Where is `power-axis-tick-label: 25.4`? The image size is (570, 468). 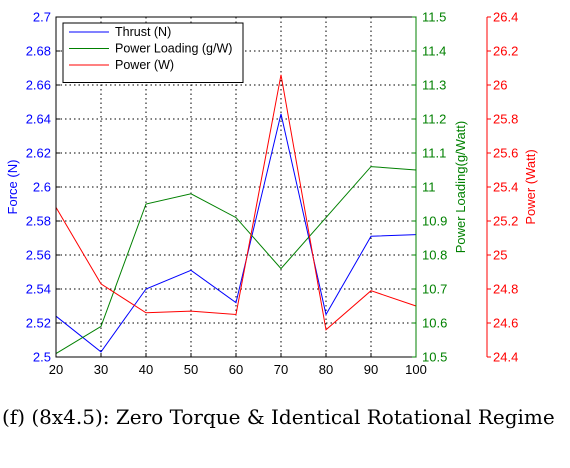 power-axis-tick-label: 25.4 is located at coordinates (505, 187).